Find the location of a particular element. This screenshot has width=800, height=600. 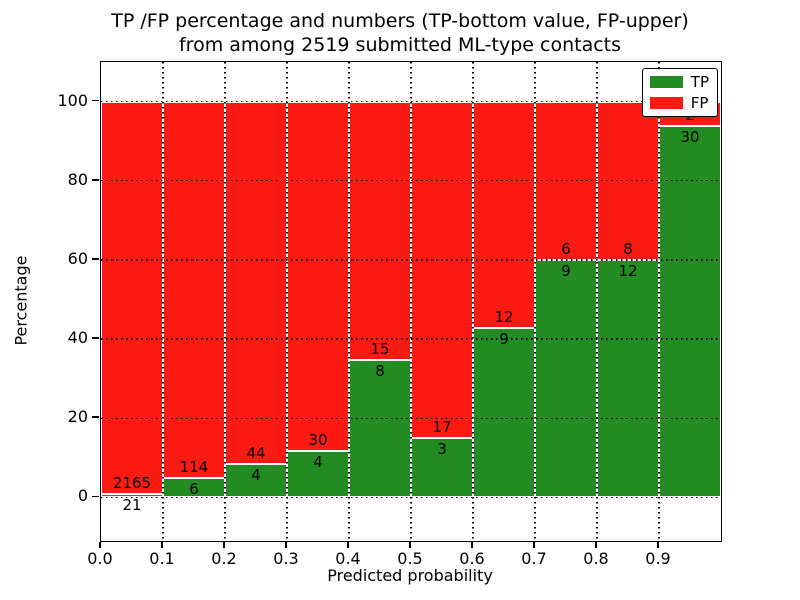

x-tick-label: 0.1 is located at coordinates (162, 558).